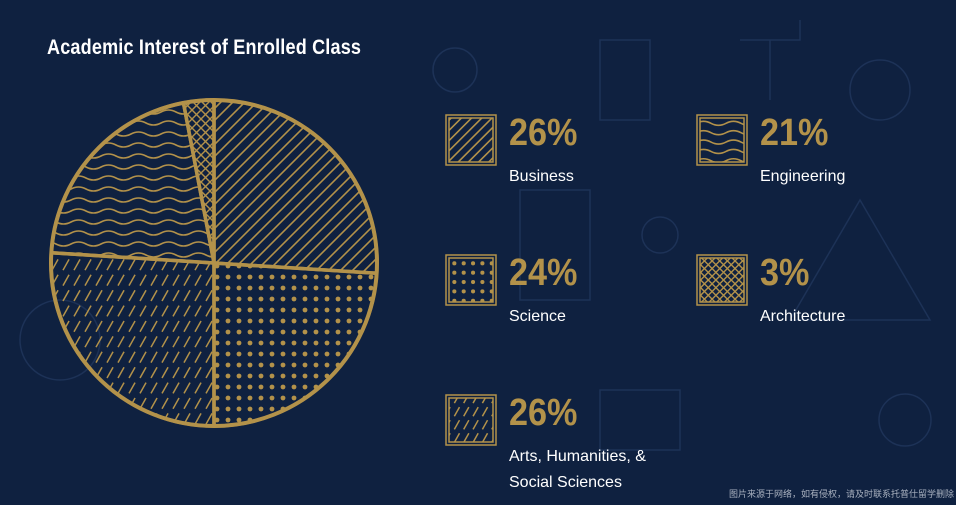 The height and width of the screenshot is (505, 956). I want to click on legend-swatch-business, so click(471, 140).